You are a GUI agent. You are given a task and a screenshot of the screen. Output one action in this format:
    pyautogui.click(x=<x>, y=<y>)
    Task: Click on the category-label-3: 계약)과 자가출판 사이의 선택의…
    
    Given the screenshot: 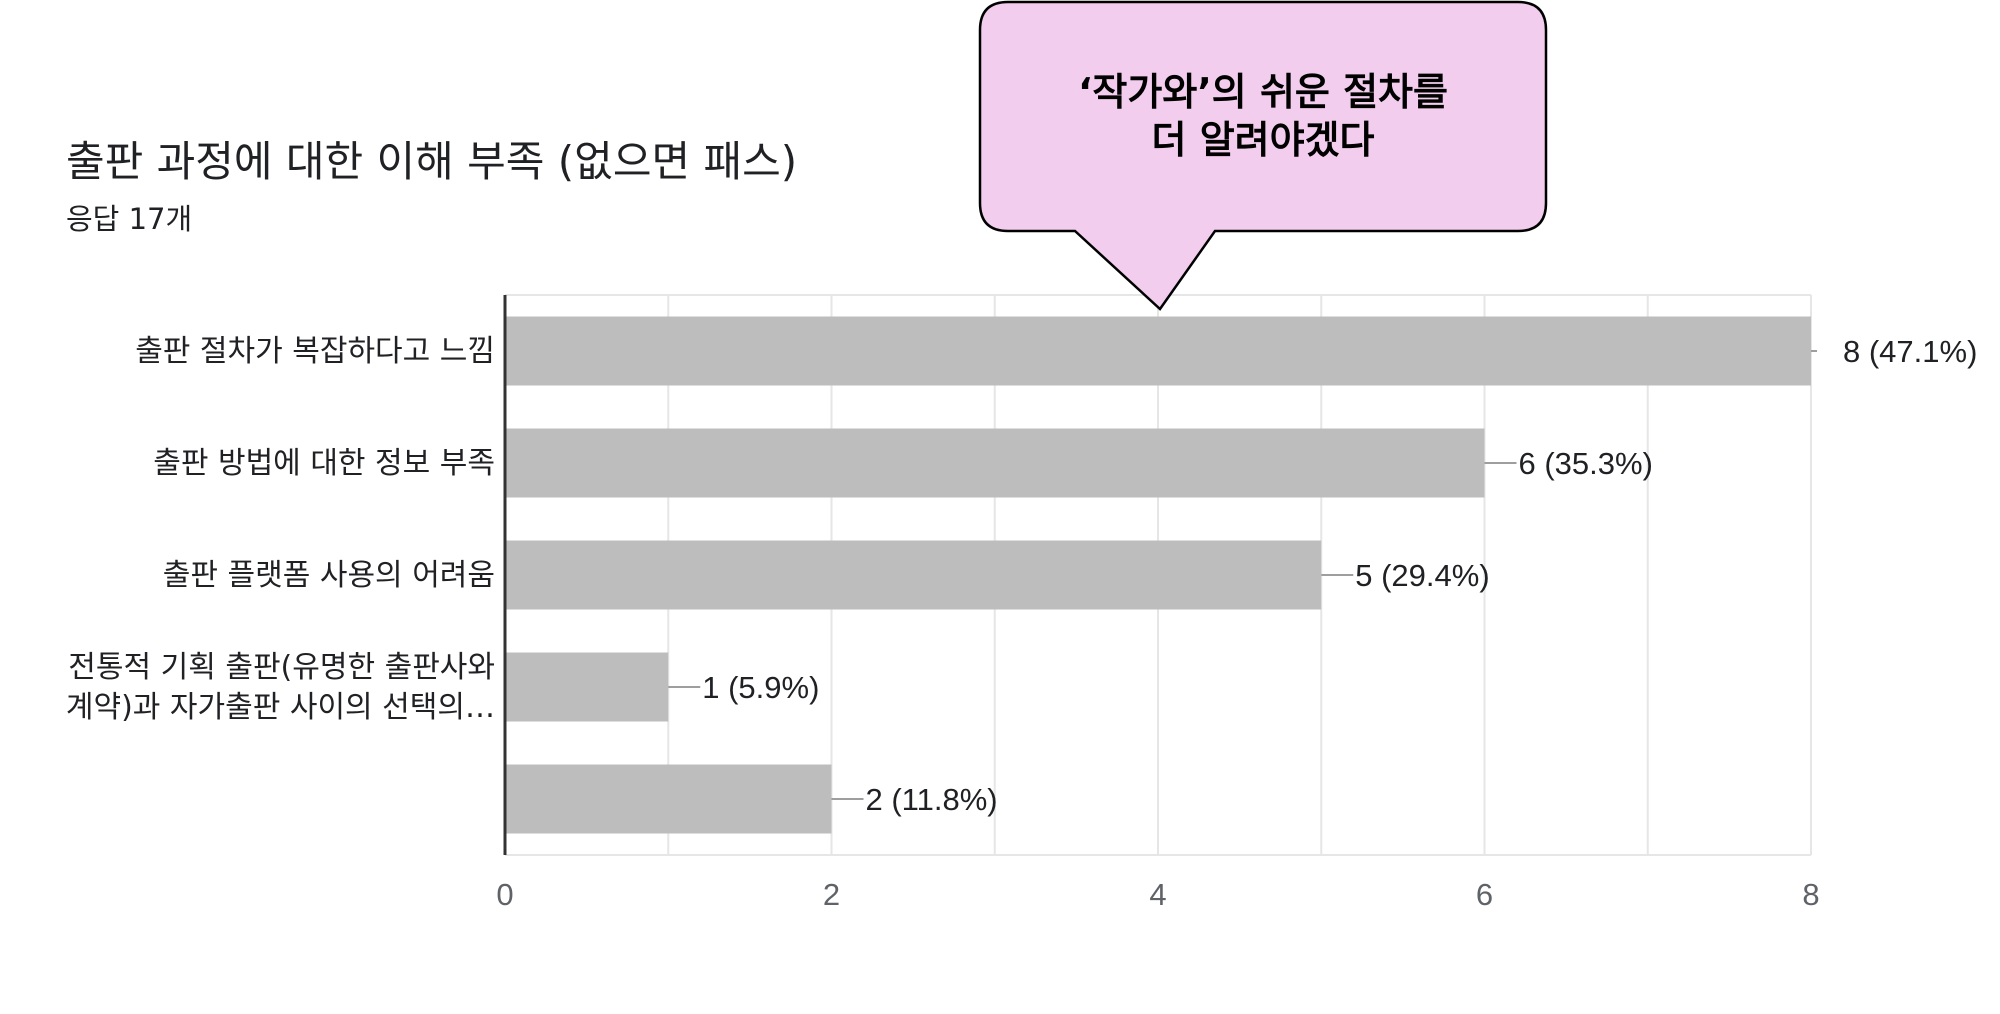 What is the action you would take?
    pyautogui.click(x=280, y=707)
    